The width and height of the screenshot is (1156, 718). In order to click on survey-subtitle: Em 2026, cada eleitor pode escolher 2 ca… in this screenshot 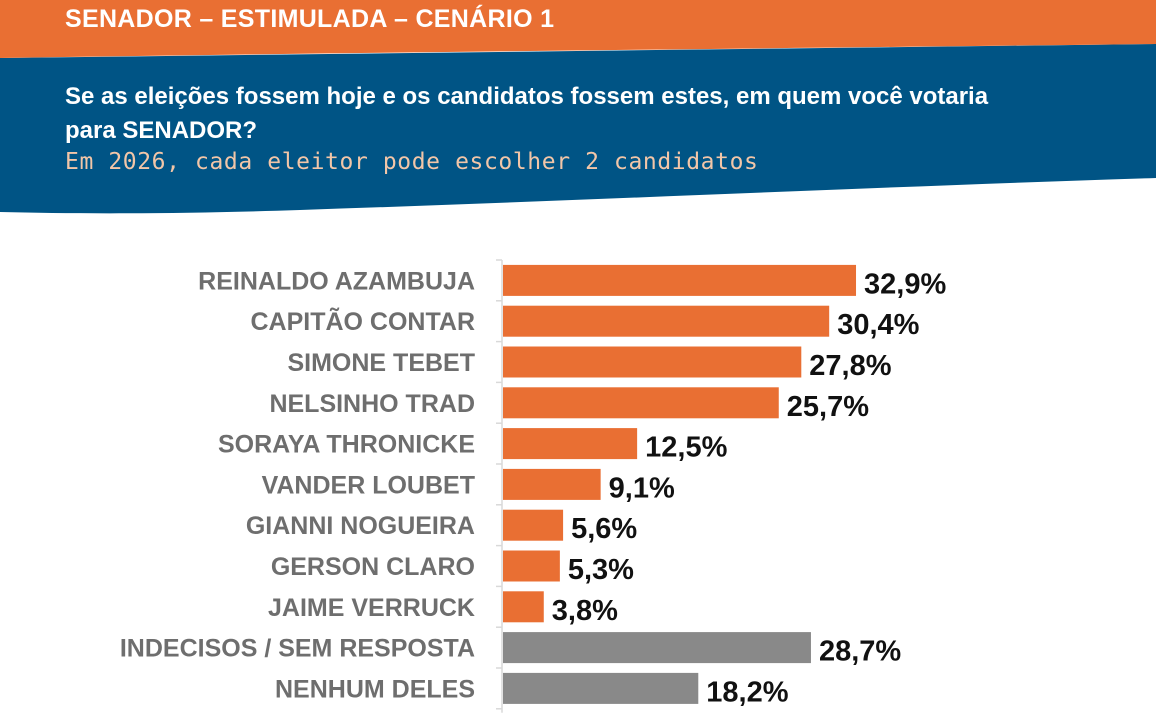, I will do `click(412, 162)`.